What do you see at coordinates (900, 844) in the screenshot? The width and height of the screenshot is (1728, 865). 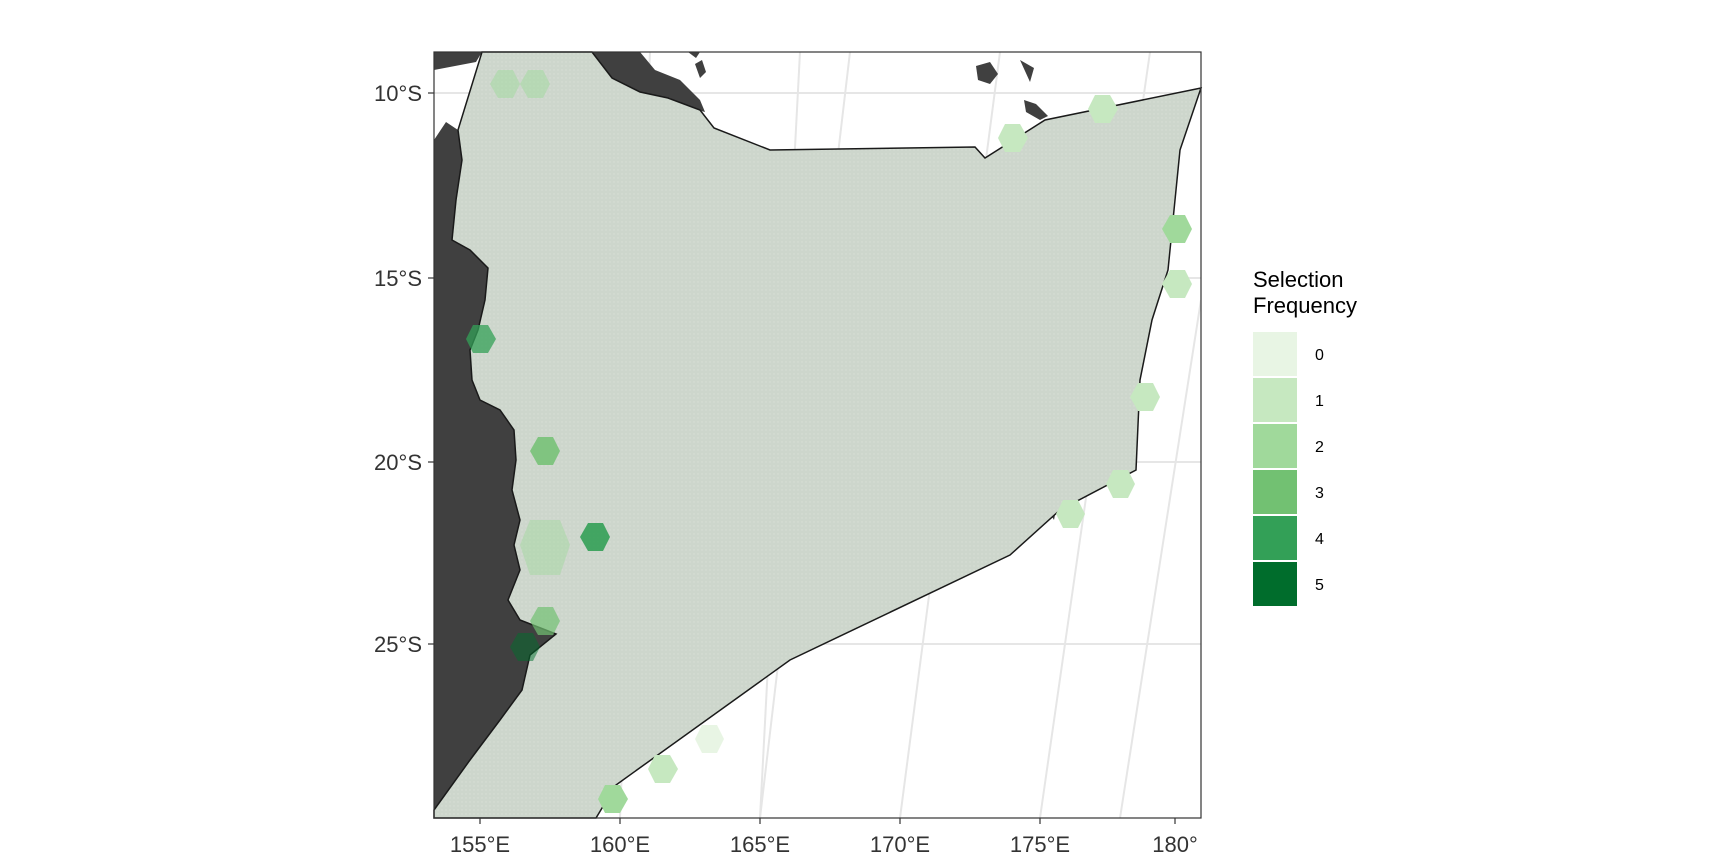 I see `x-tick-label-170e: 170°E` at bounding box center [900, 844].